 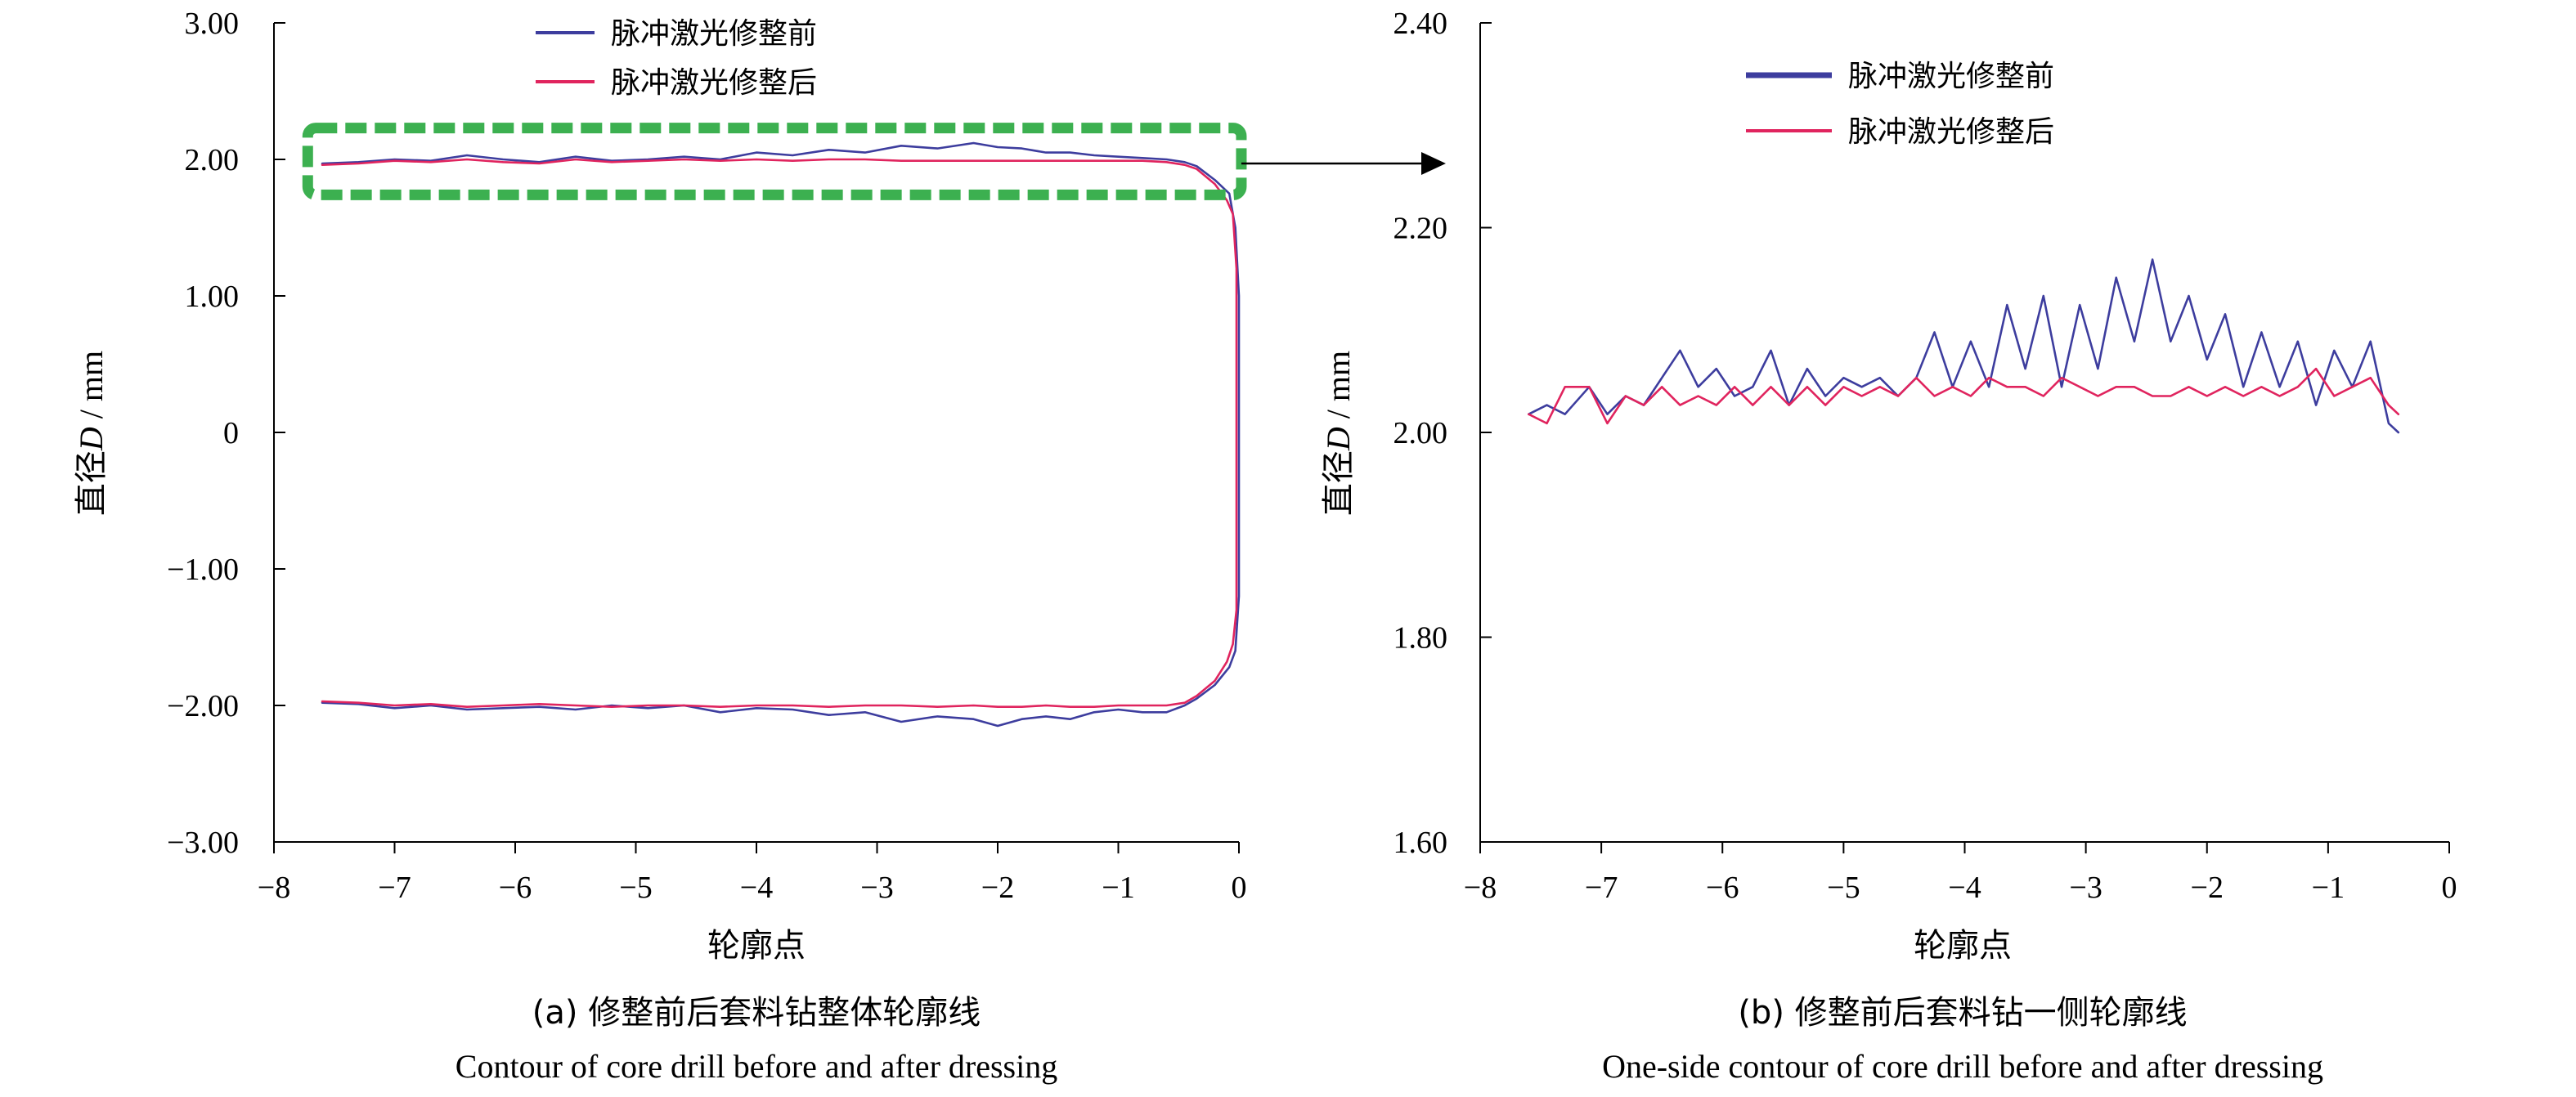 I want to click on highlight-dashed-box, so click(x=775, y=161).